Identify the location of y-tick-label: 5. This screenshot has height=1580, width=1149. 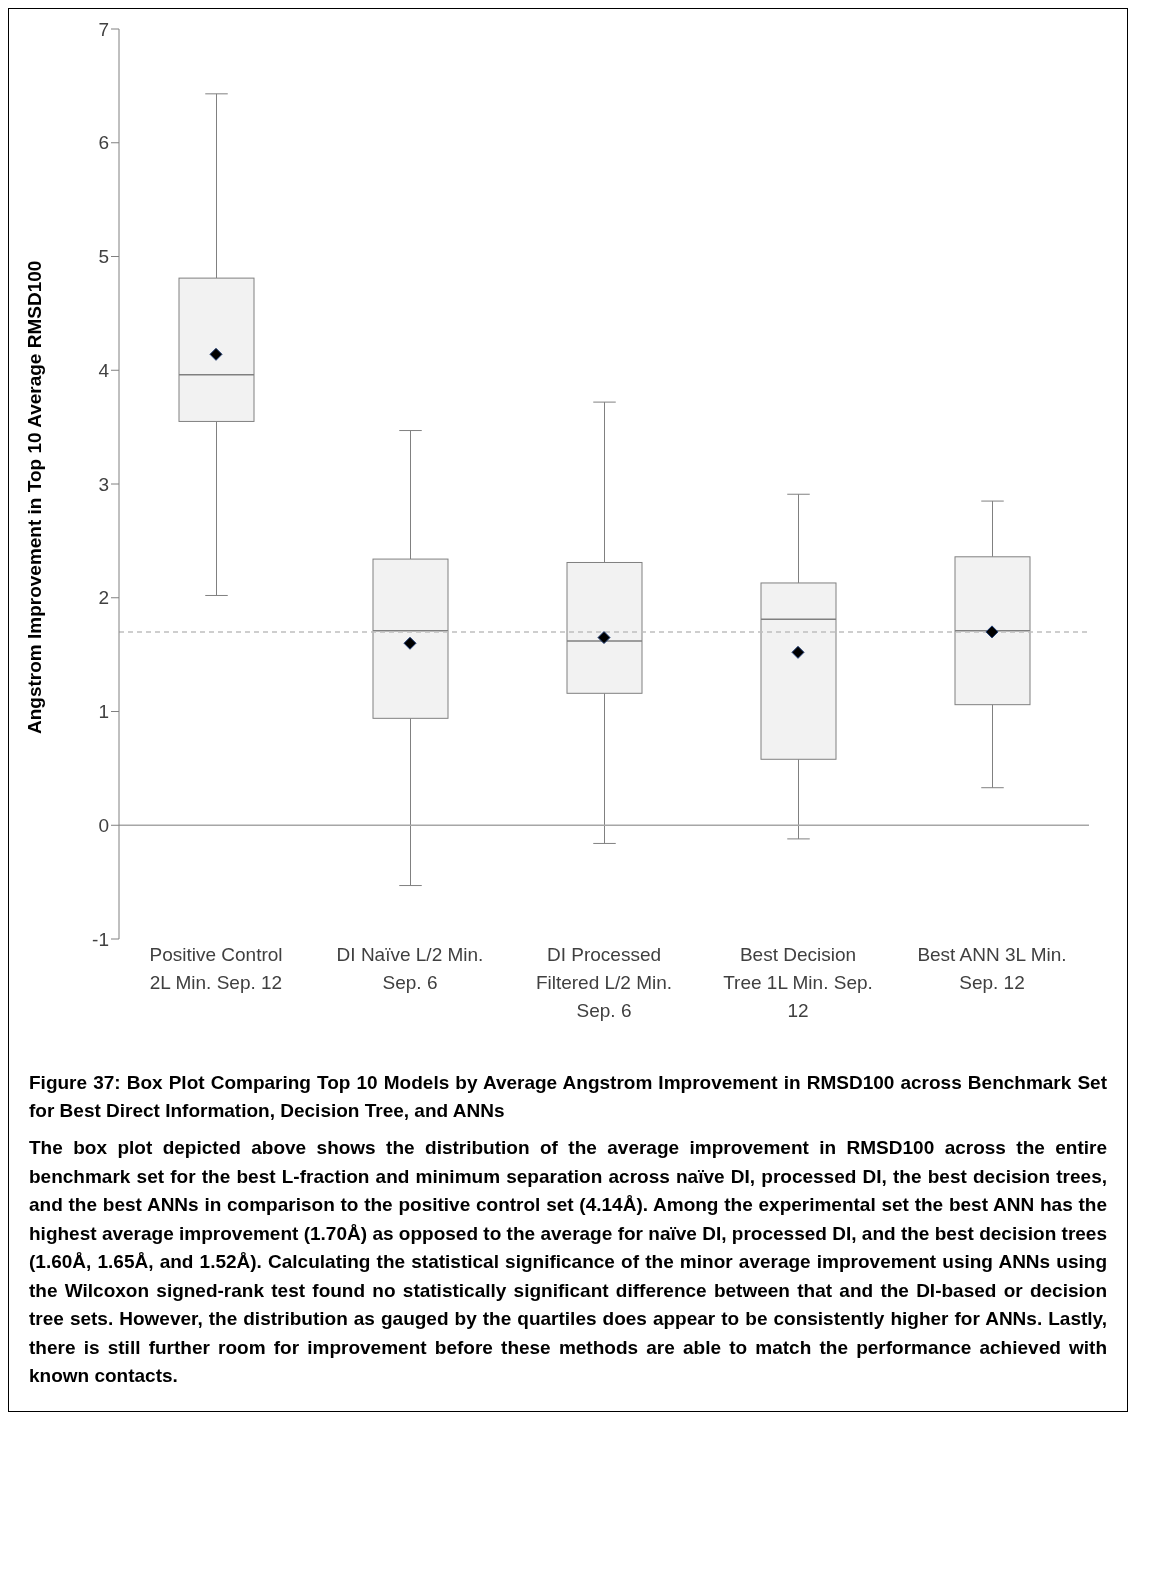
(103, 257).